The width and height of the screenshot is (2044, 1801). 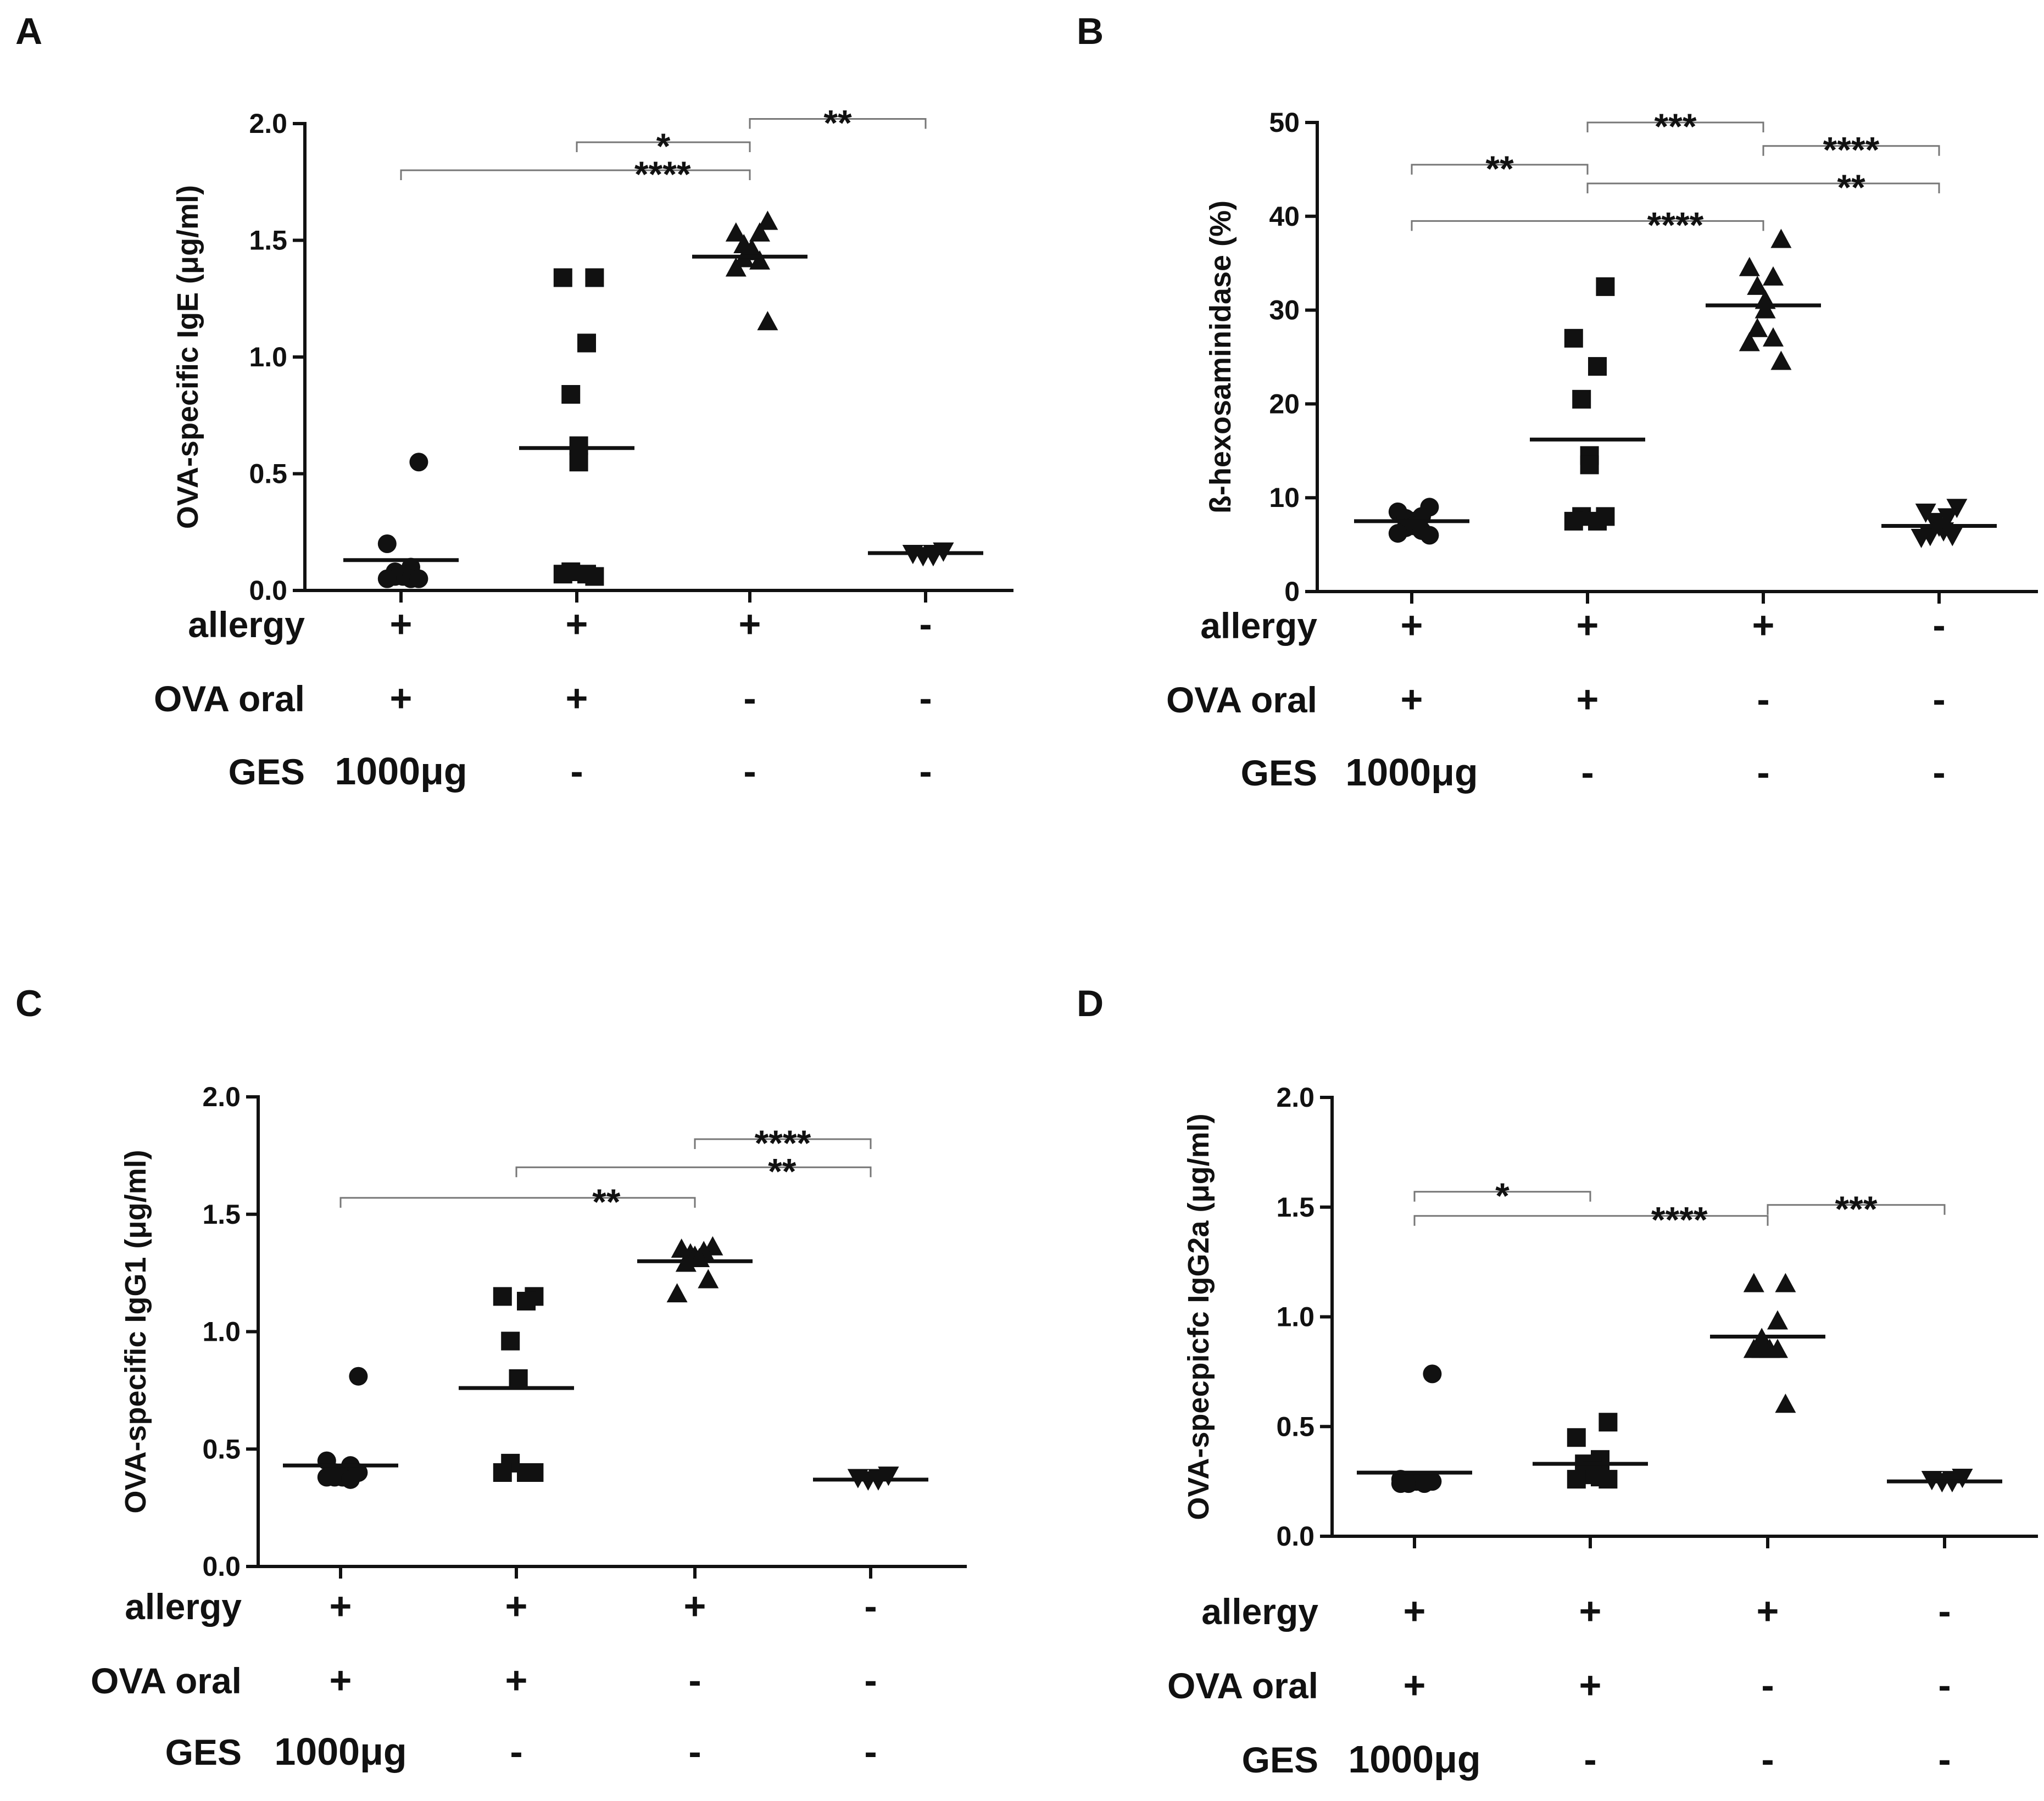 What do you see at coordinates (268, 240) in the screenshot?
I see `y-tick-label: 1.5` at bounding box center [268, 240].